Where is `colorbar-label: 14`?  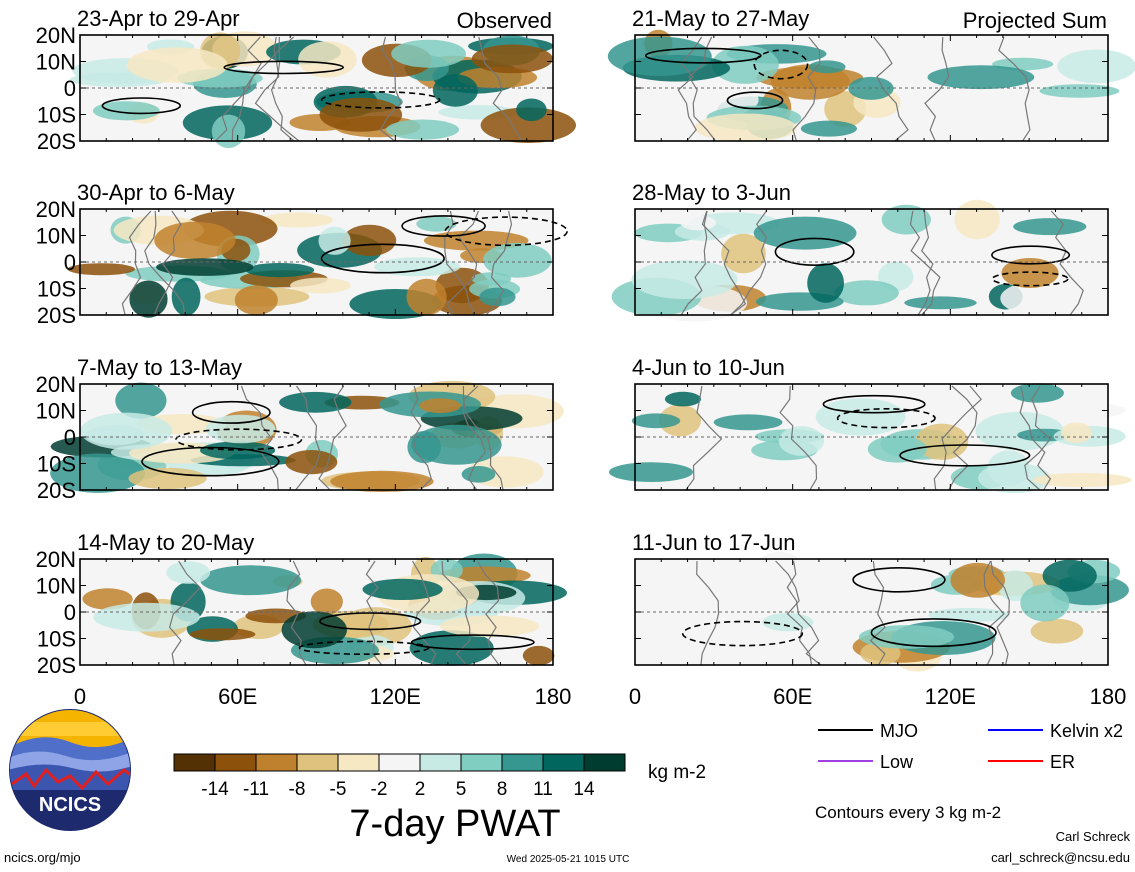 colorbar-label: 14 is located at coordinates (584, 789).